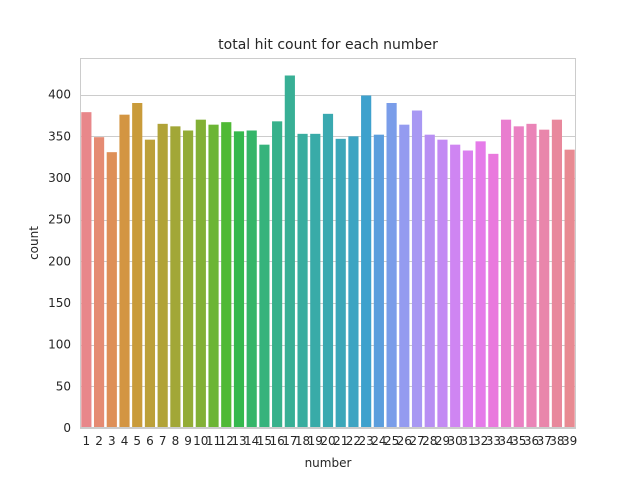  Describe the element at coordinates (34, 243) in the screenshot. I see `y-axis-title: count` at that location.